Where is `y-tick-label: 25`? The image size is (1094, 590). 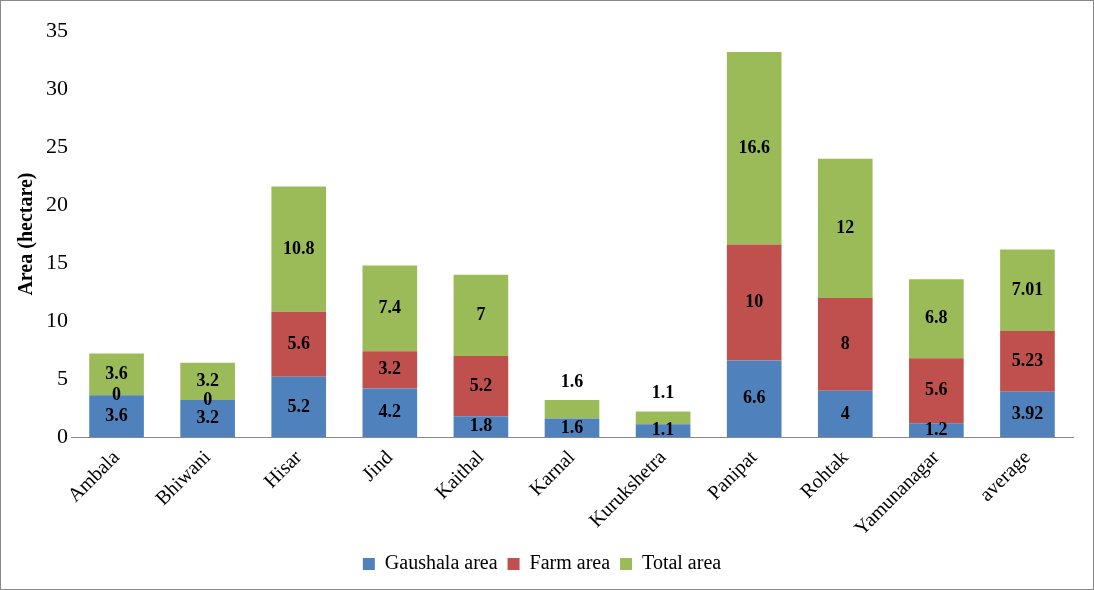 y-tick-label: 25 is located at coordinates (57, 145).